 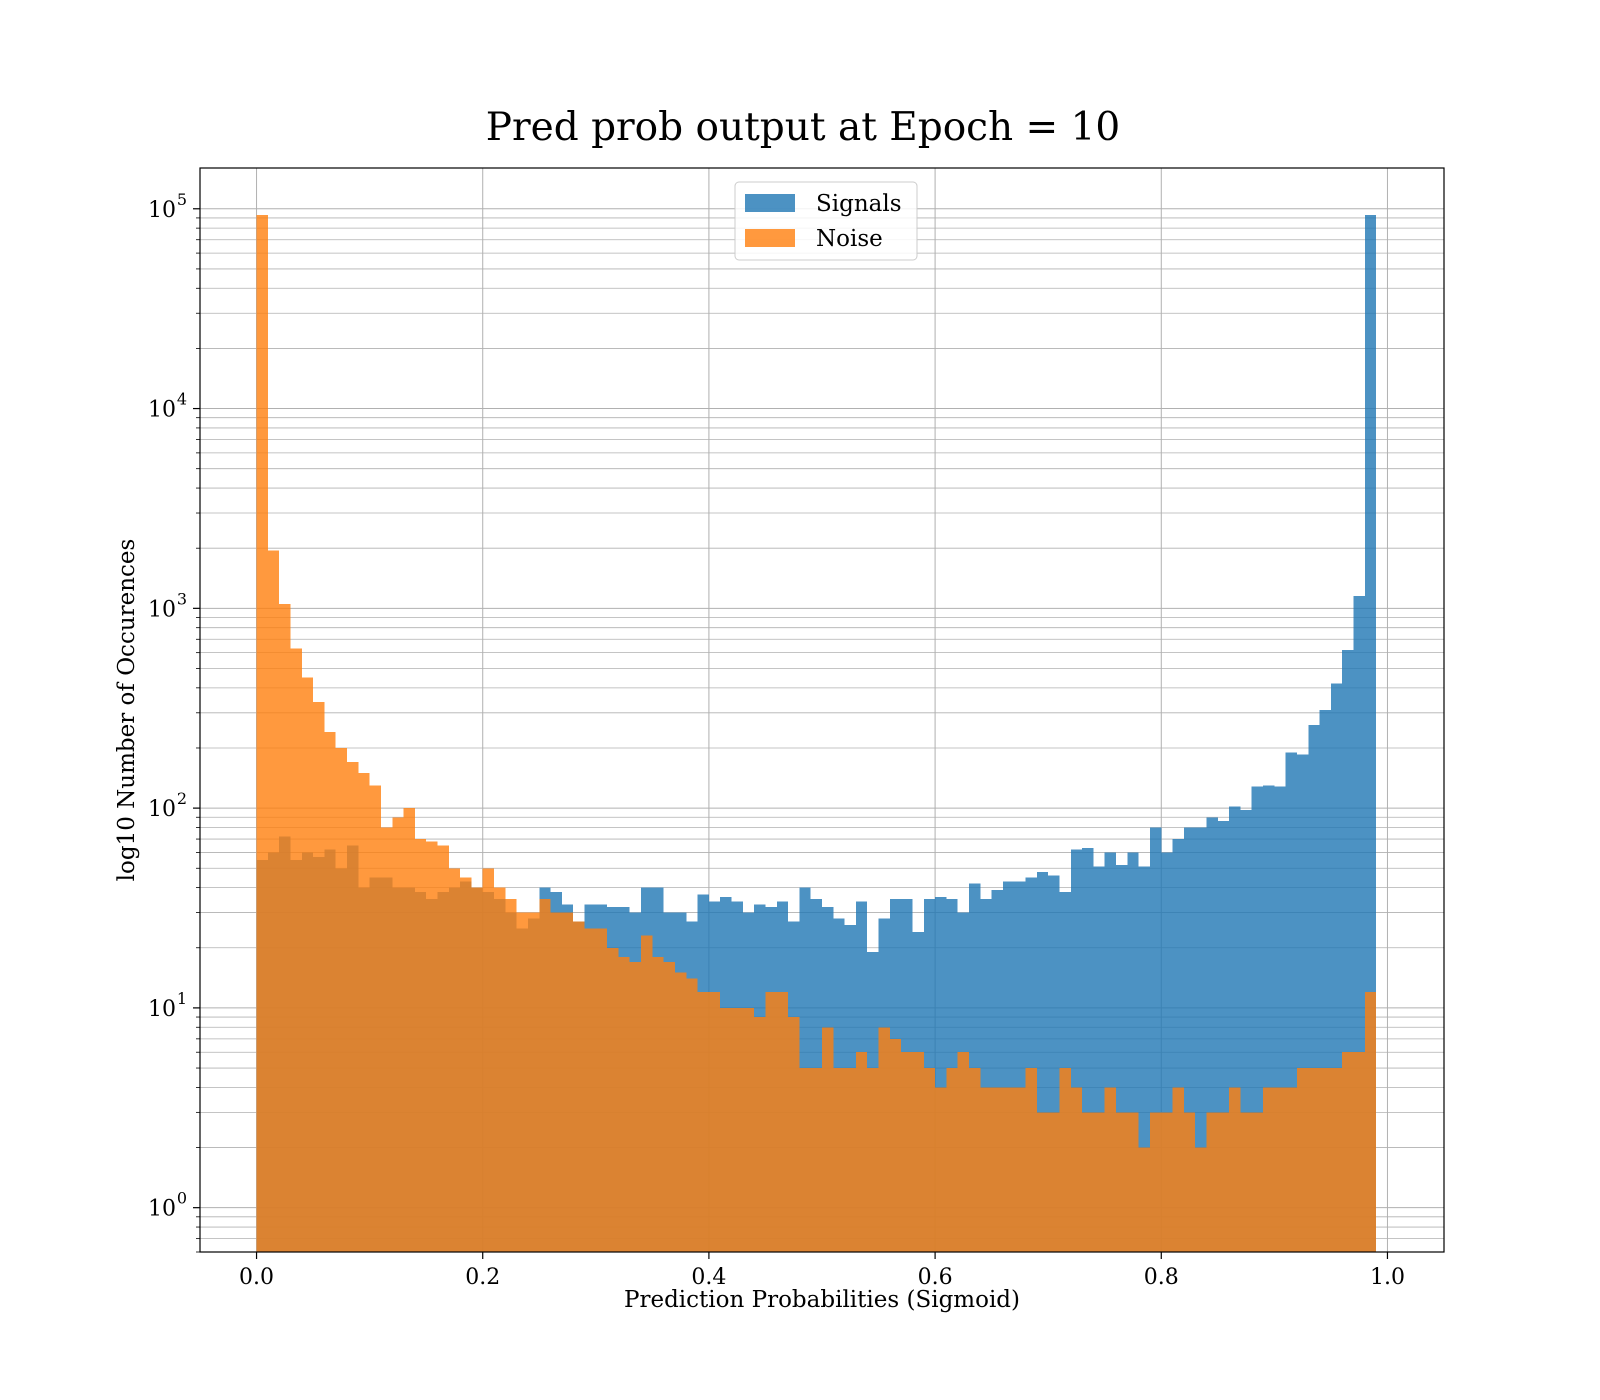 What do you see at coordinates (482, 1277) in the screenshot?
I see `x-tick-label: 0.2` at bounding box center [482, 1277].